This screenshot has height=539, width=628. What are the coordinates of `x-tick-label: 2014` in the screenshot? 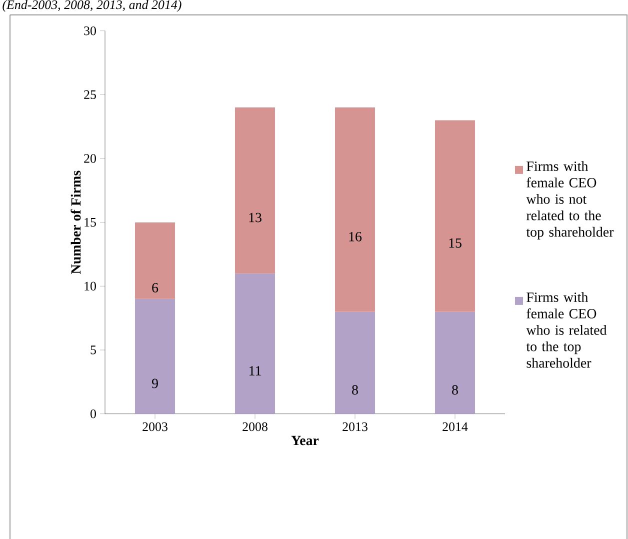 It's located at (455, 426).